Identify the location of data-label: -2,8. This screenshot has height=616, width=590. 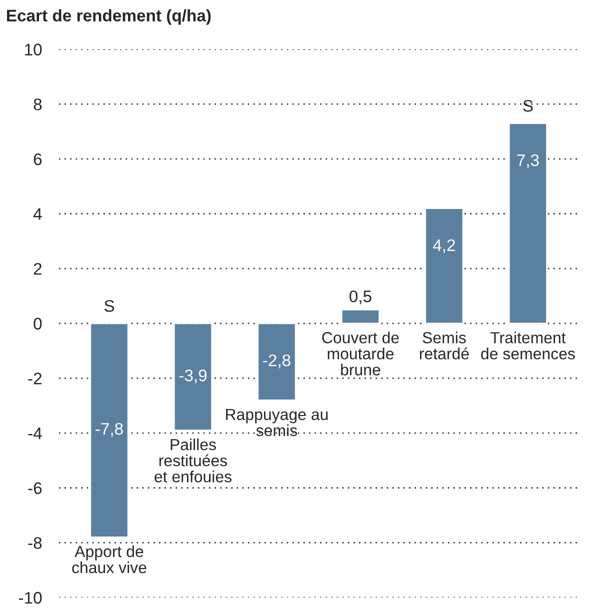
(276, 361).